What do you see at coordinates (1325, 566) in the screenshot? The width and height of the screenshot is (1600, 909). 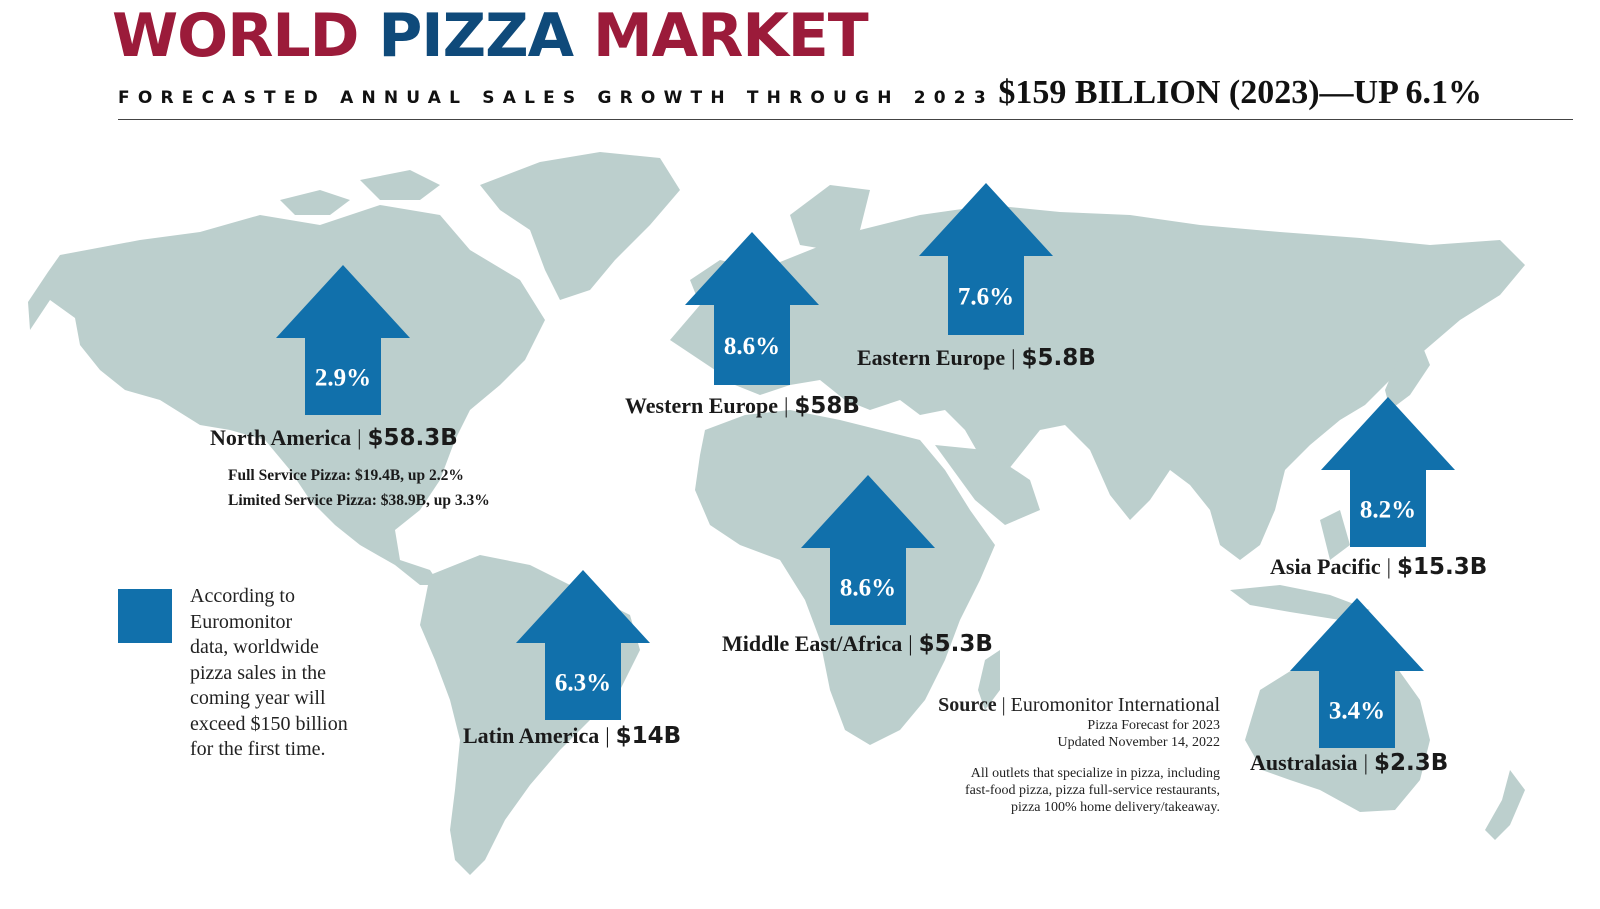 I see `region-name: Asia Pacific` at bounding box center [1325, 566].